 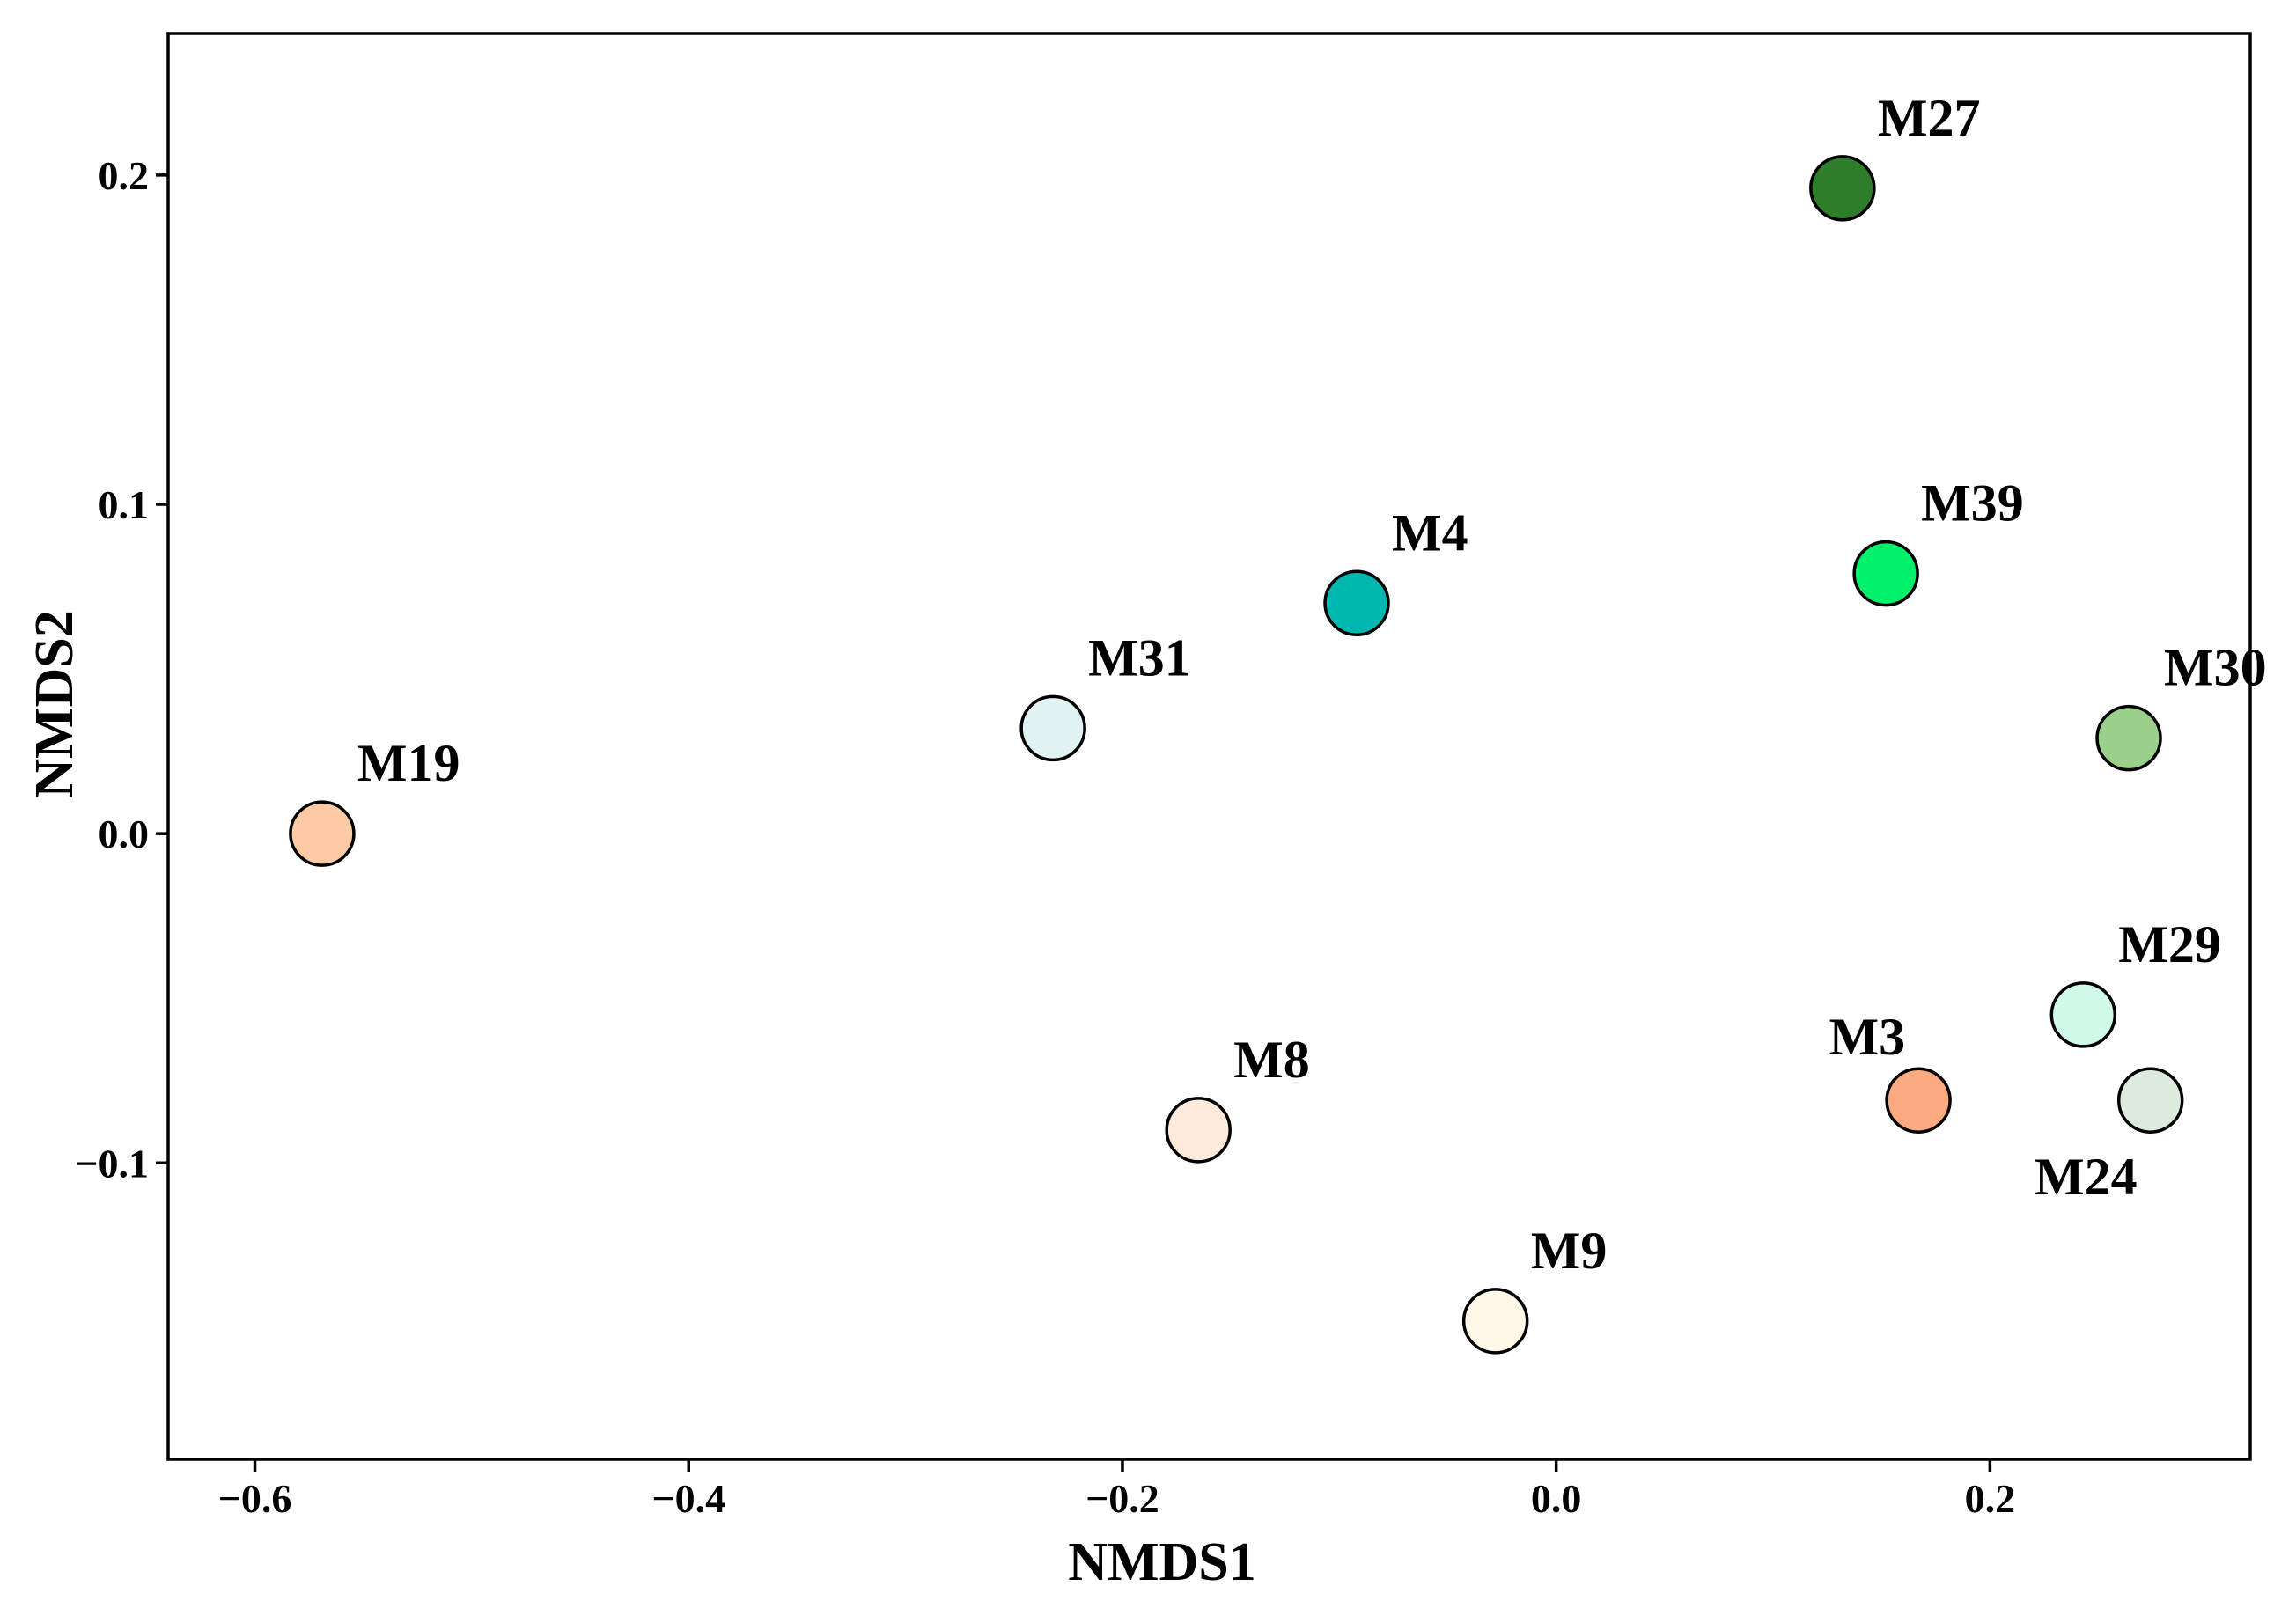 What do you see at coordinates (1886, 573) in the screenshot?
I see `point-m39` at bounding box center [1886, 573].